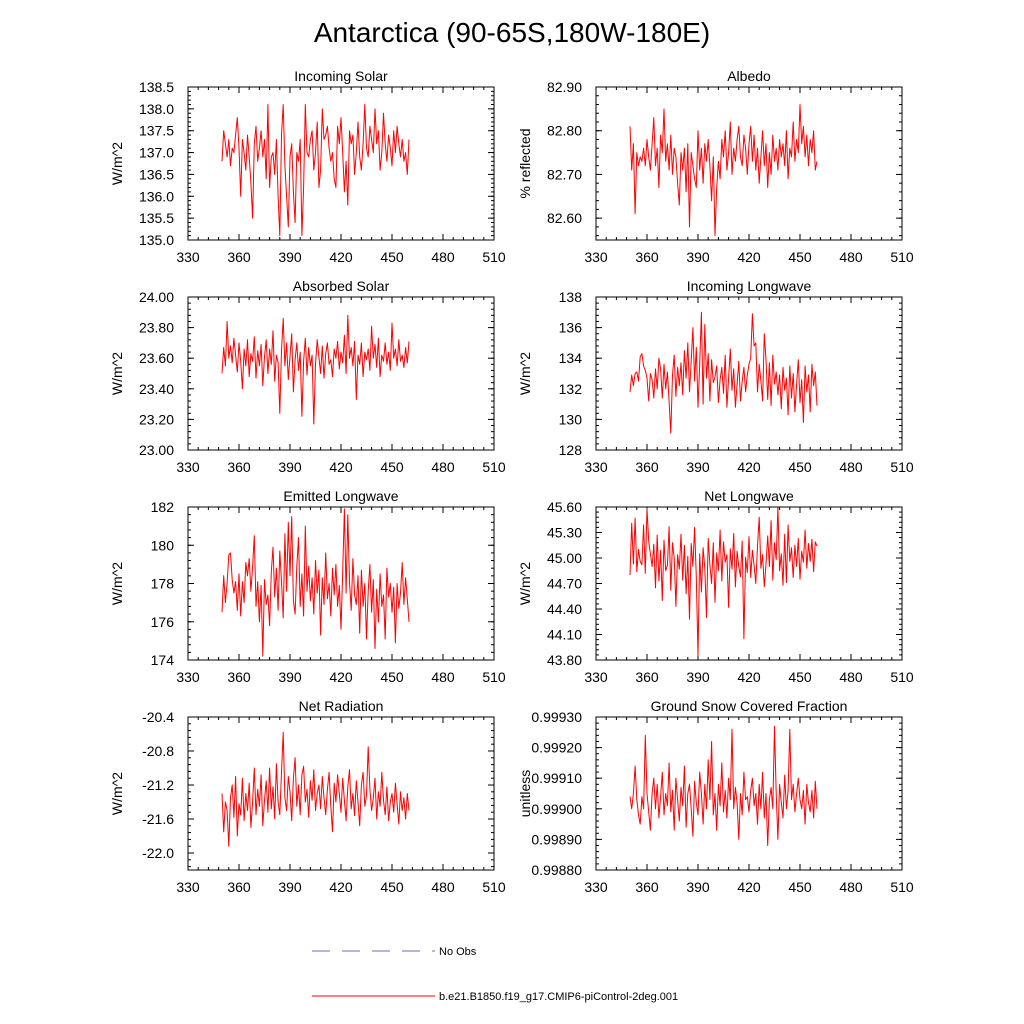 This screenshot has height=1024, width=1024. I want to click on y-tick-label: -20.4, so click(158, 717).